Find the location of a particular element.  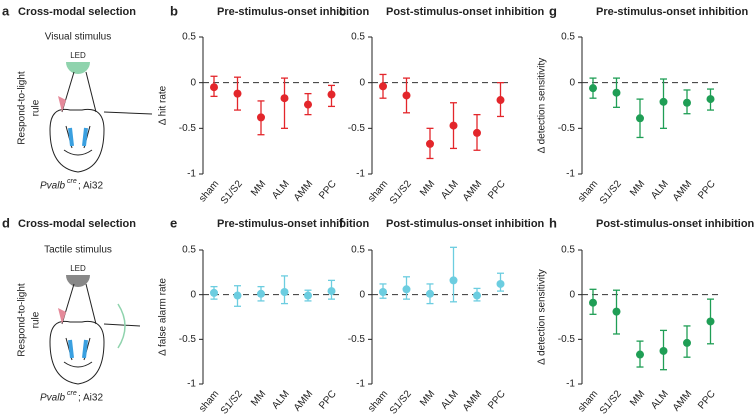

mouse is located at coordinates (101, 122).